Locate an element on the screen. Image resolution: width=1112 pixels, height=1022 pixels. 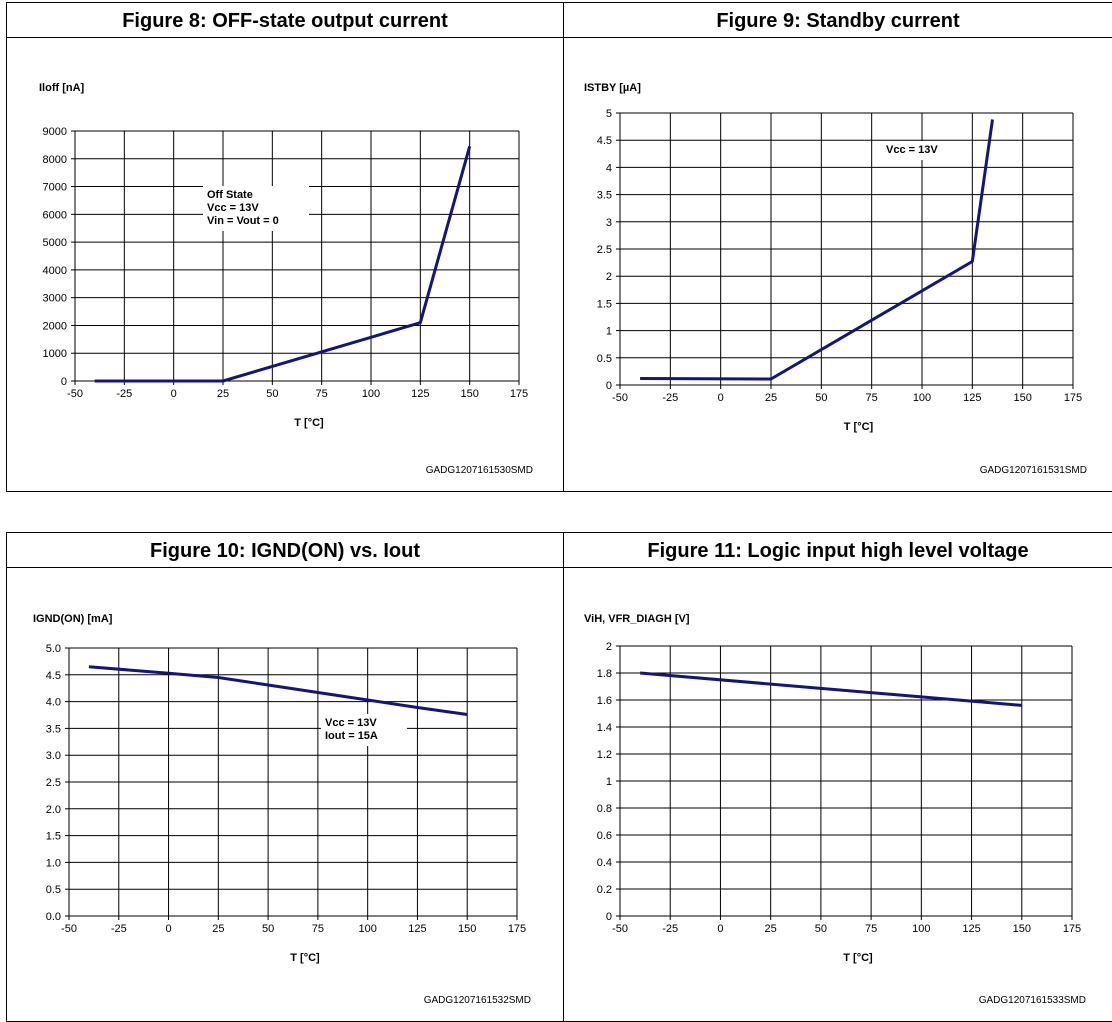
fig9-y-axis-title: ISTBY [µA] is located at coordinates (612, 88).